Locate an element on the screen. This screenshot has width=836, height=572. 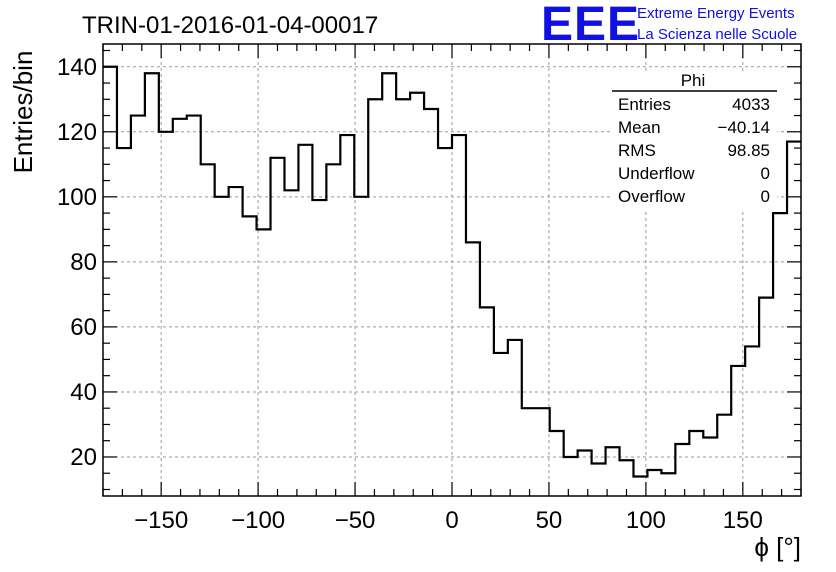
y-tick-label: 40 is located at coordinates (83, 392).